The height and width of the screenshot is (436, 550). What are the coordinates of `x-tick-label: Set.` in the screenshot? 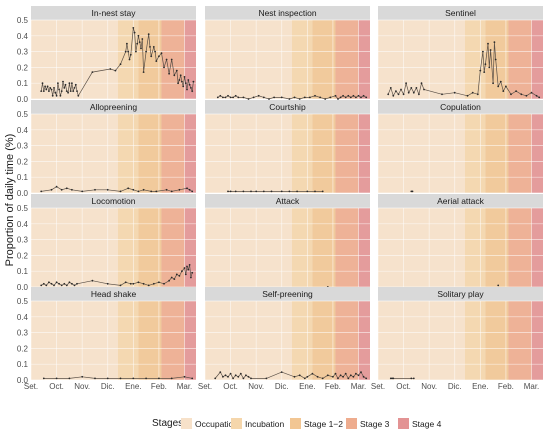 It's located at (205, 386).